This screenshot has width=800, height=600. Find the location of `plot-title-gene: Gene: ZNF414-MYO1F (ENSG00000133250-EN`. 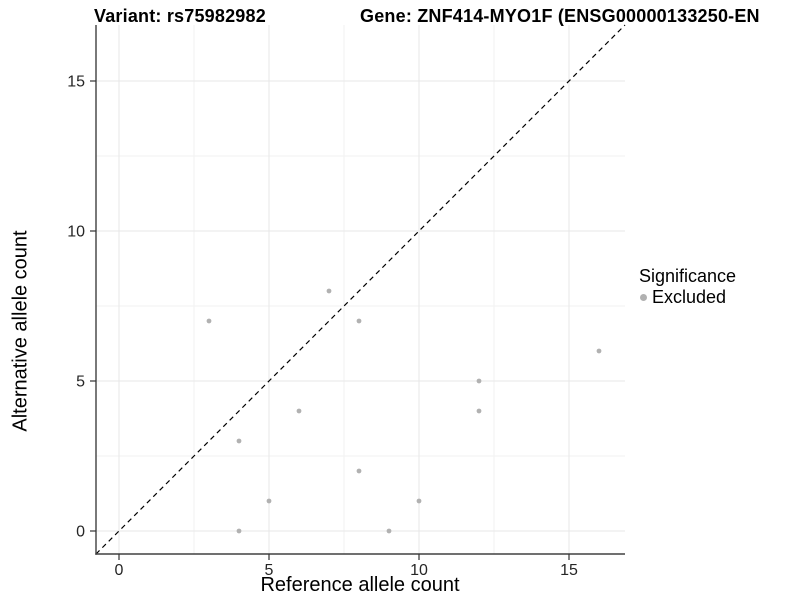

plot-title-gene: Gene: ZNF414-MYO1F (ENSG00000133250-EN is located at coordinates (560, 16).